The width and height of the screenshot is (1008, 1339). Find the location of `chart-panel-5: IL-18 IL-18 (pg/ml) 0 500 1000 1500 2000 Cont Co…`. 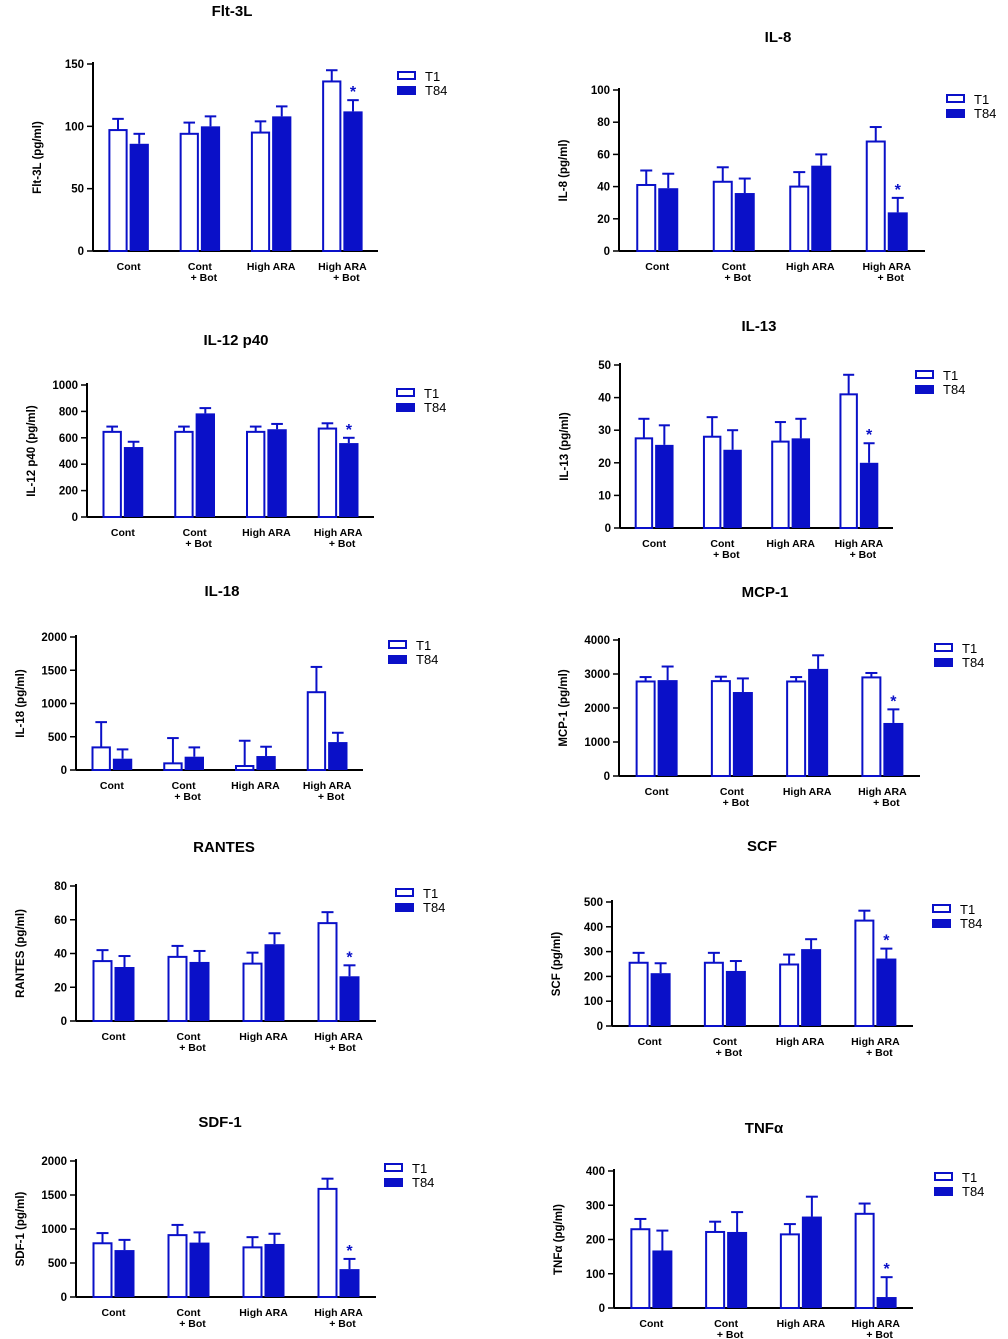

chart-panel-5: IL-18 IL-18 (pg/ml) 0 500 1000 1500 2000 Cont Co… is located at coordinates (226, 693).